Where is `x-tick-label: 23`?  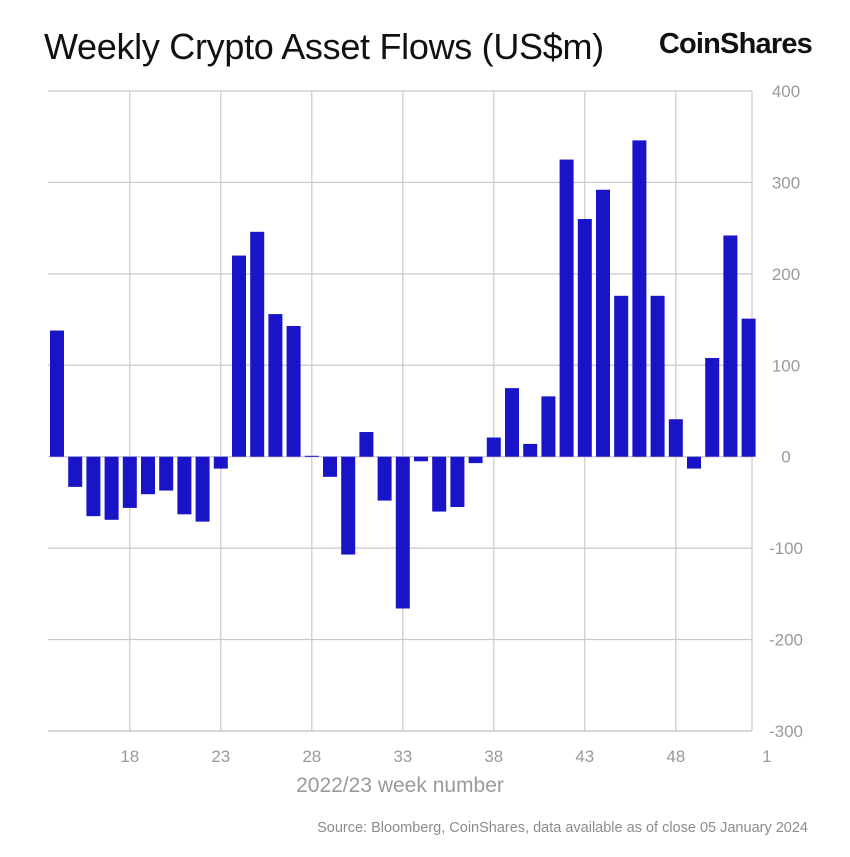 x-tick-label: 23 is located at coordinates (220, 756).